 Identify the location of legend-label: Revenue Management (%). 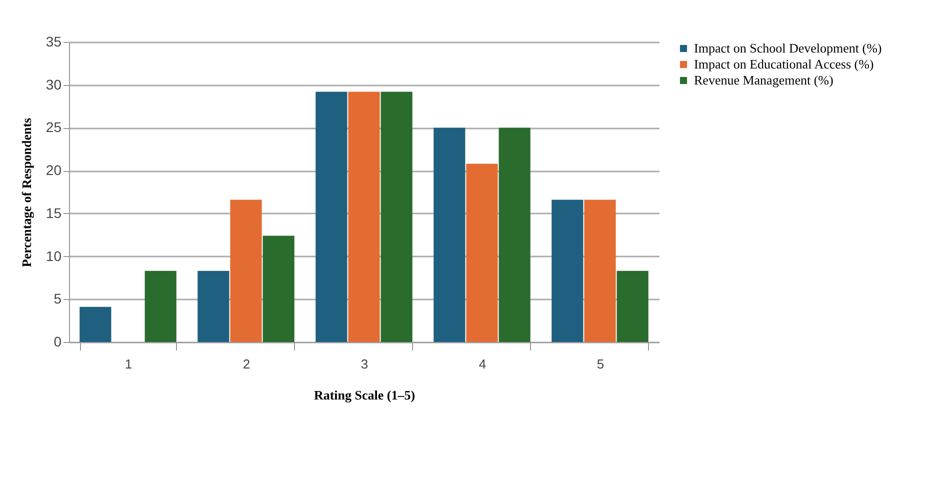
(764, 80).